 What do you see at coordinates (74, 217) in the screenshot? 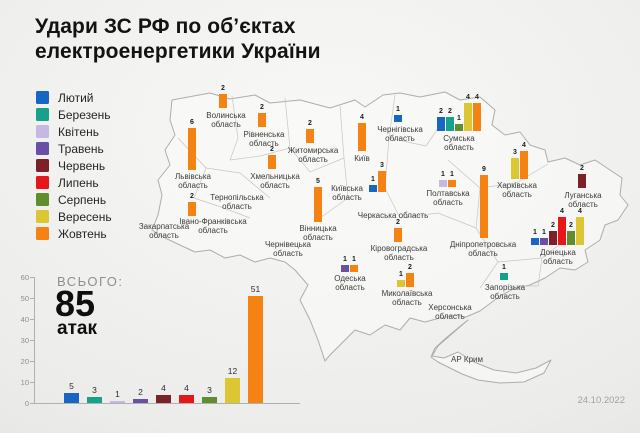
I see `legend-item-sep: Вересень` at bounding box center [74, 217].